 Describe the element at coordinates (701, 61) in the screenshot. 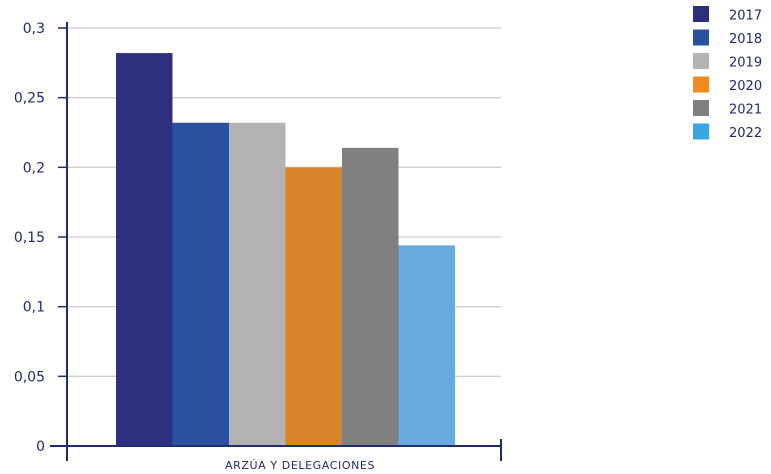

I see `legend-swatch-2019` at that location.